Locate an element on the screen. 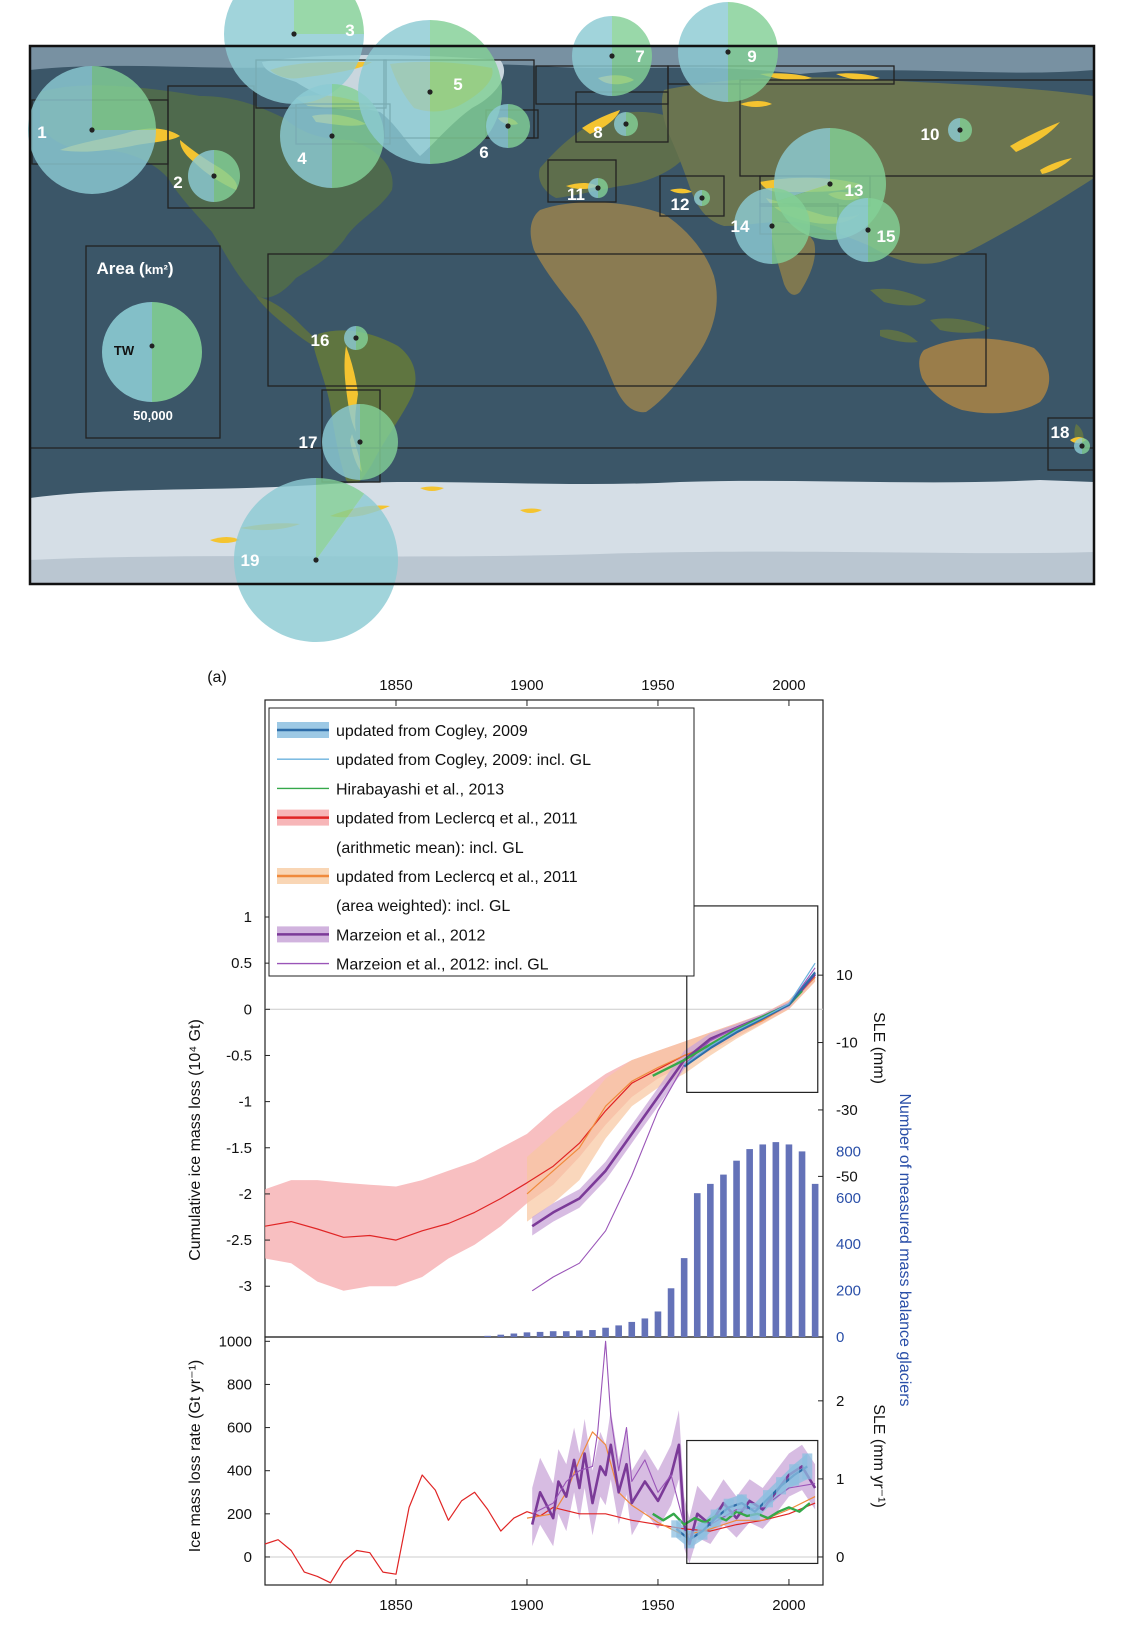 The image size is (1124, 1626). legend-label: Hirabayashi et al., 2013 is located at coordinates (420, 789).